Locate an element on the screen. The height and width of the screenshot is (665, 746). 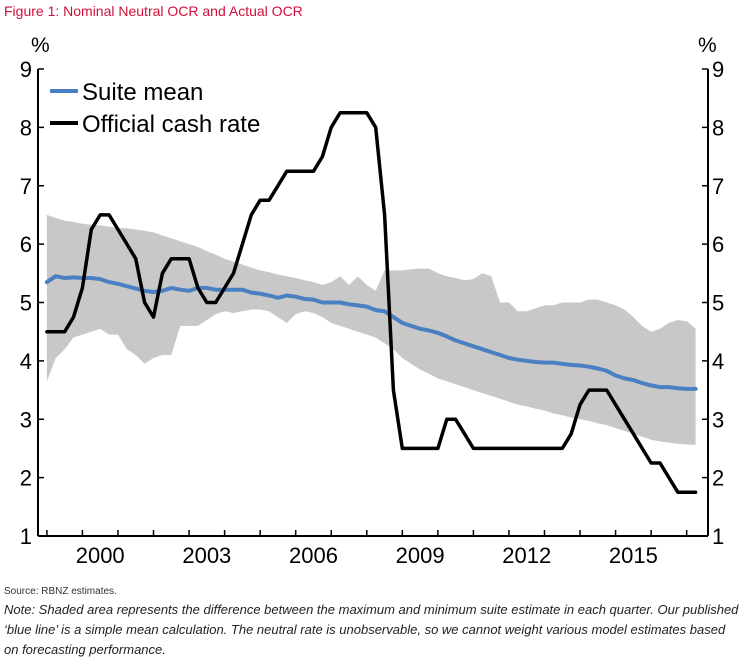
y-tick-label-left: 9 is located at coordinates (26, 69).